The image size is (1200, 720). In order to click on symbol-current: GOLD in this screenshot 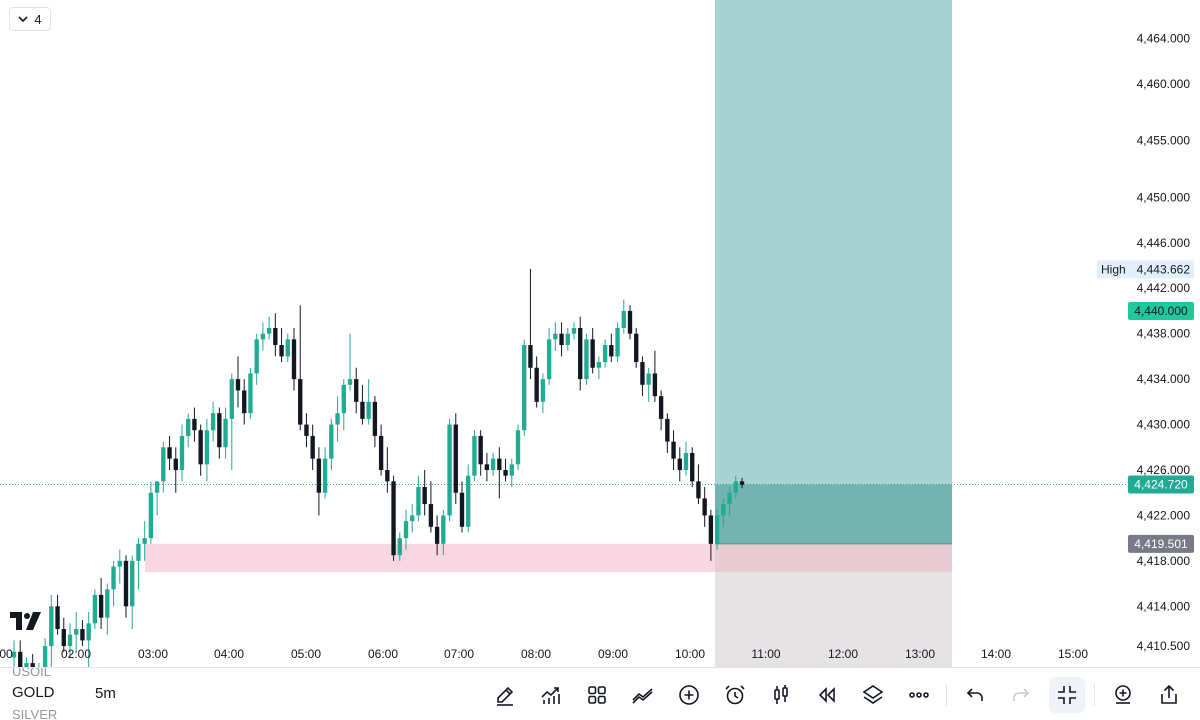, I will do `click(33, 692)`.